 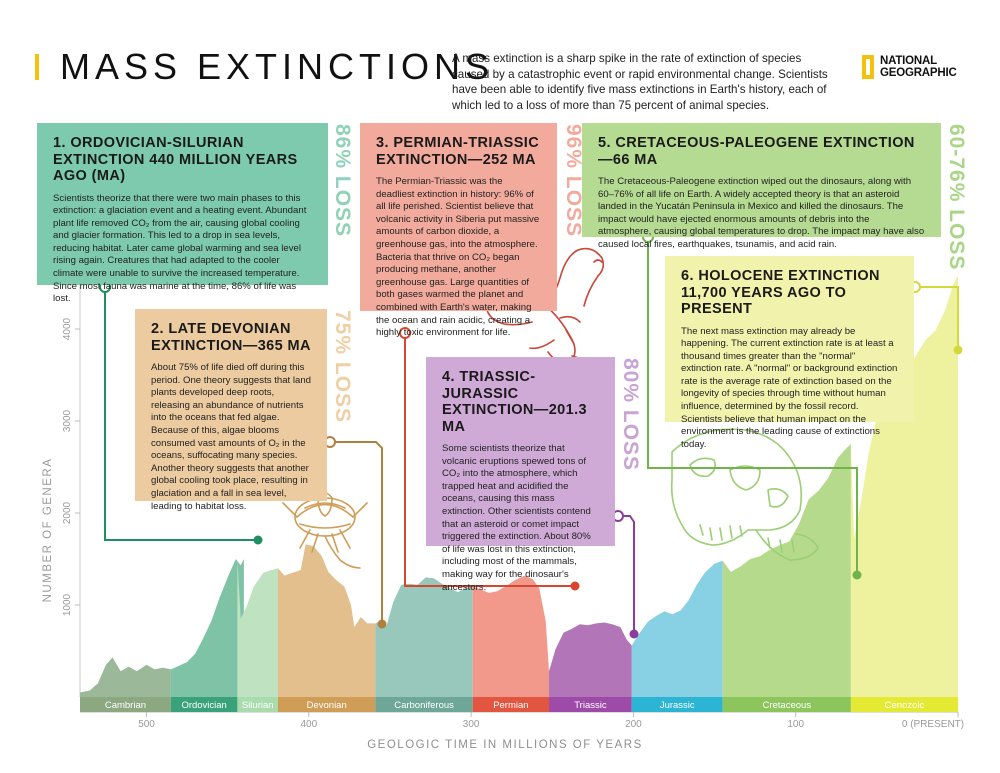 What do you see at coordinates (308, 724) in the screenshot?
I see `x-tick-label: 400` at bounding box center [308, 724].